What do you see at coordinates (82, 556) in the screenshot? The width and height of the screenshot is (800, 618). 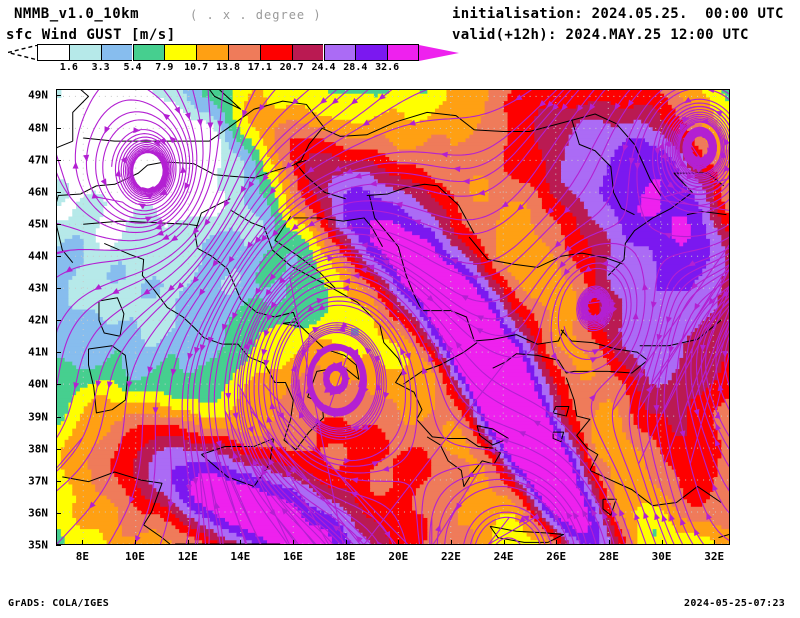 I see `longitude-tick-label: 8E` at bounding box center [82, 556].